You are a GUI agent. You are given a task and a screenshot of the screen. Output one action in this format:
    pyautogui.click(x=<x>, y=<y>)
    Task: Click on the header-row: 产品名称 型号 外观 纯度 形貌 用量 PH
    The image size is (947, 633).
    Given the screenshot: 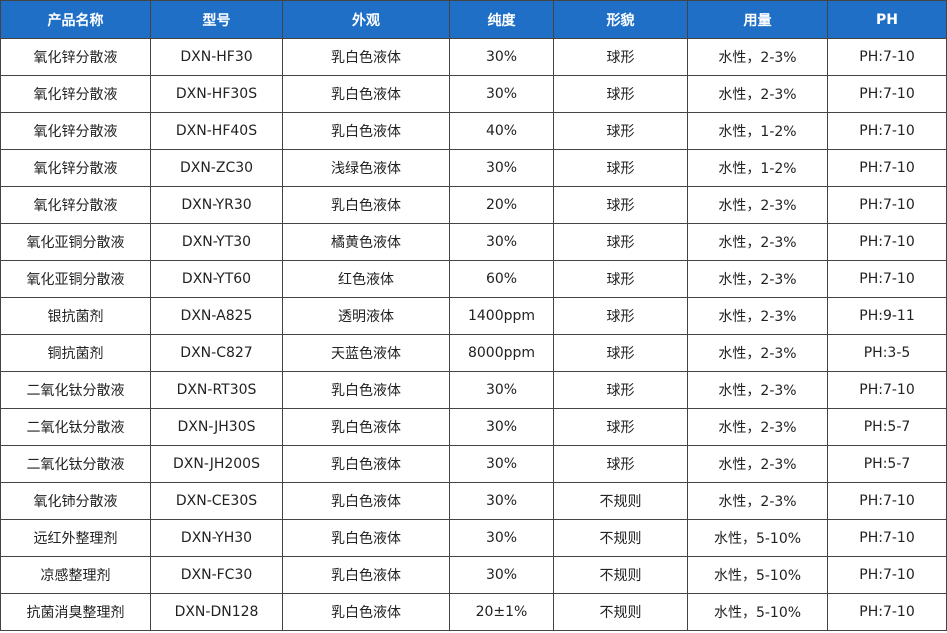 What is the action you would take?
    pyautogui.click(x=473, y=19)
    